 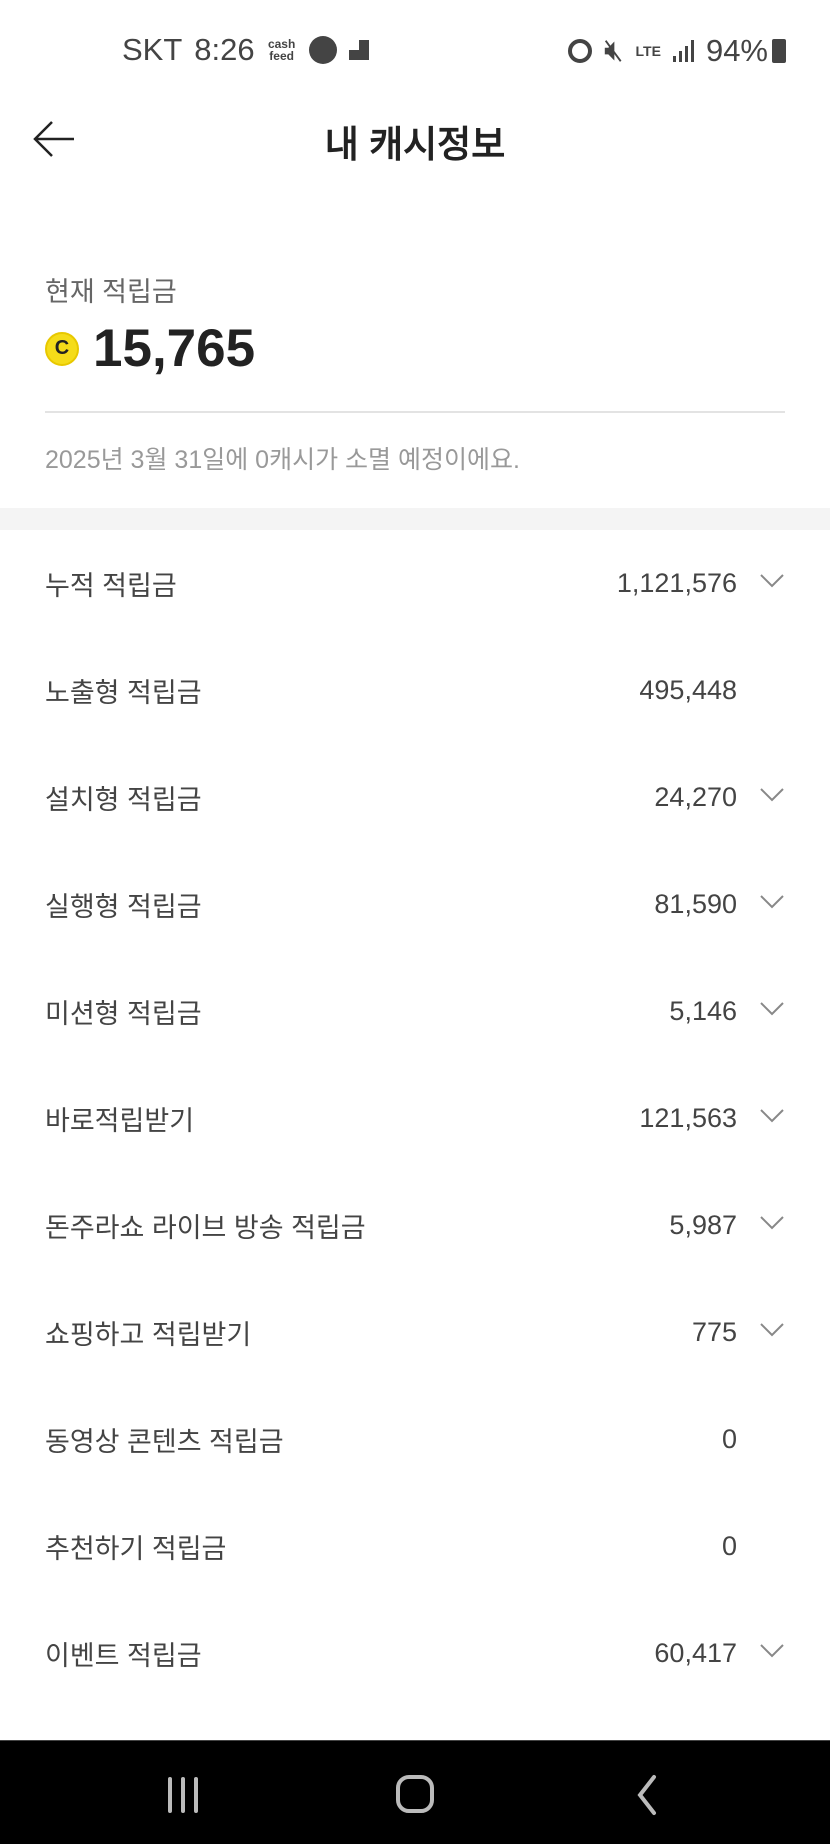 What do you see at coordinates (62, 348) in the screenshot?
I see `coin-icon: C` at bounding box center [62, 348].